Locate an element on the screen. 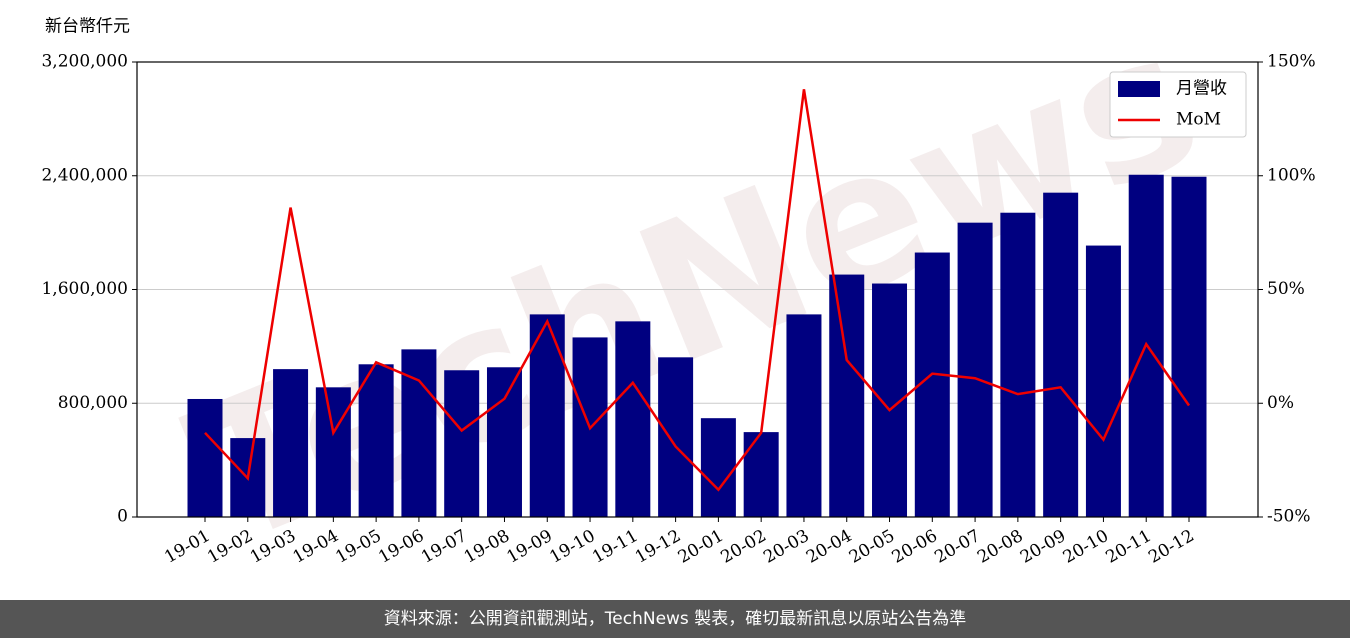 The height and width of the screenshot is (642, 1350). y-tick-label: 0 is located at coordinates (122, 517).